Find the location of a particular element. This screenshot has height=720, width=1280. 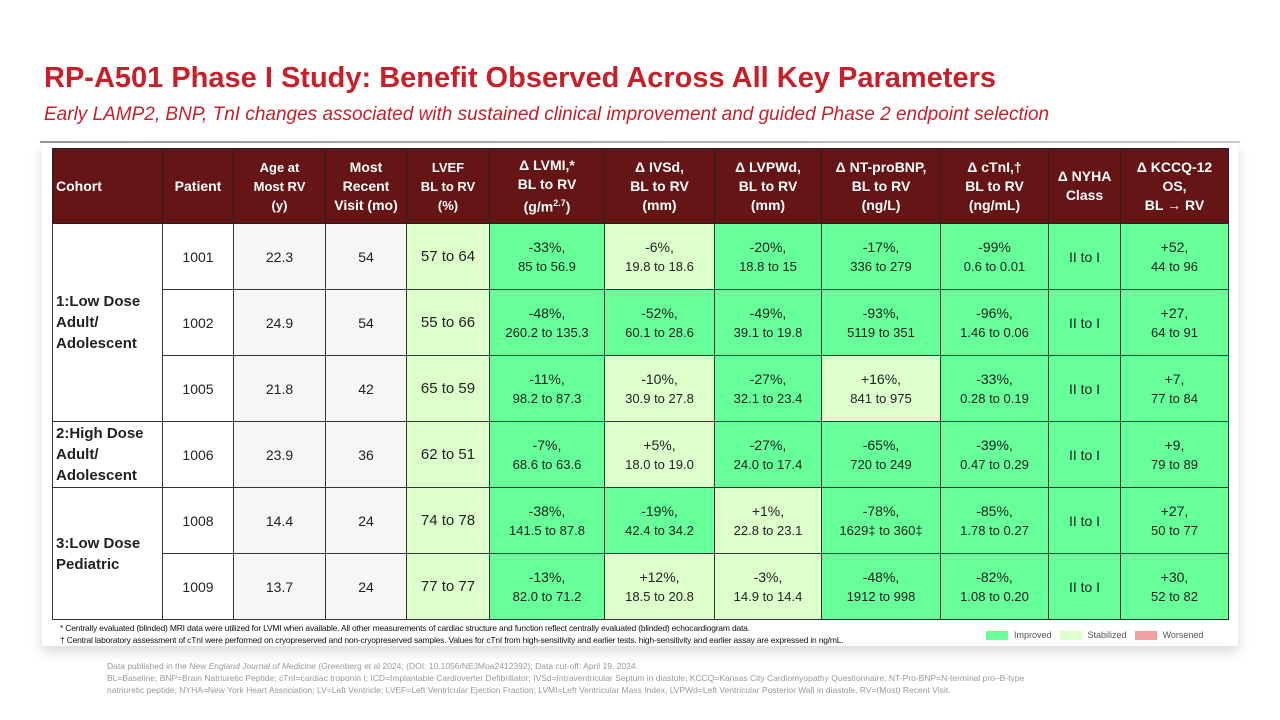

cohort-label: 1:Low Dose Adult/ Adolescent is located at coordinates (107, 322).